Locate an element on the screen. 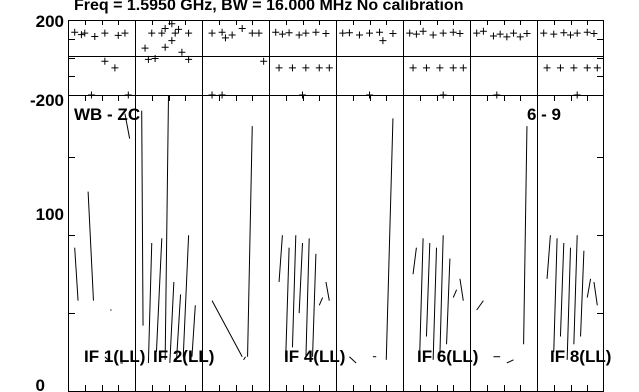 Image resolution: width=639 pixels, height=392 pixels. if-label-4: IF 4(LL) is located at coordinates (314, 356).